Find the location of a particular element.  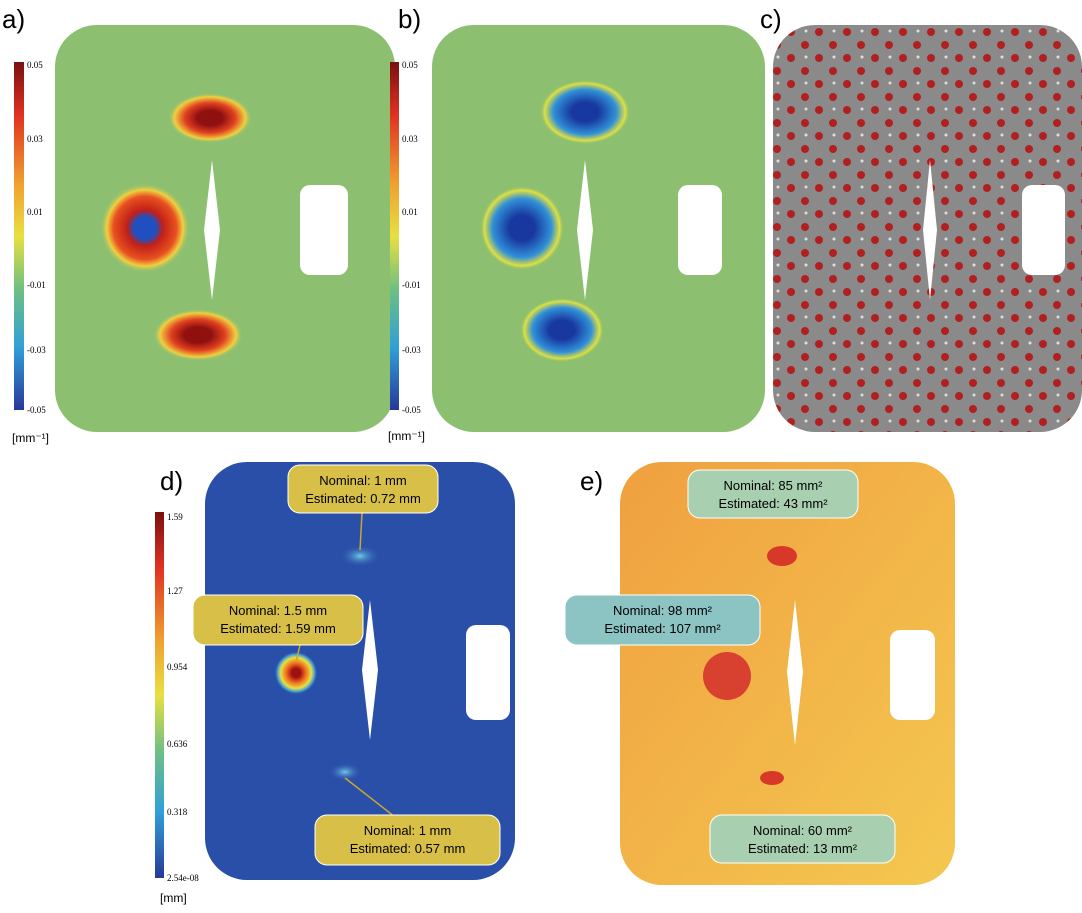

annotation-text: Estimated: 1.59 mm is located at coordinates (278, 628).